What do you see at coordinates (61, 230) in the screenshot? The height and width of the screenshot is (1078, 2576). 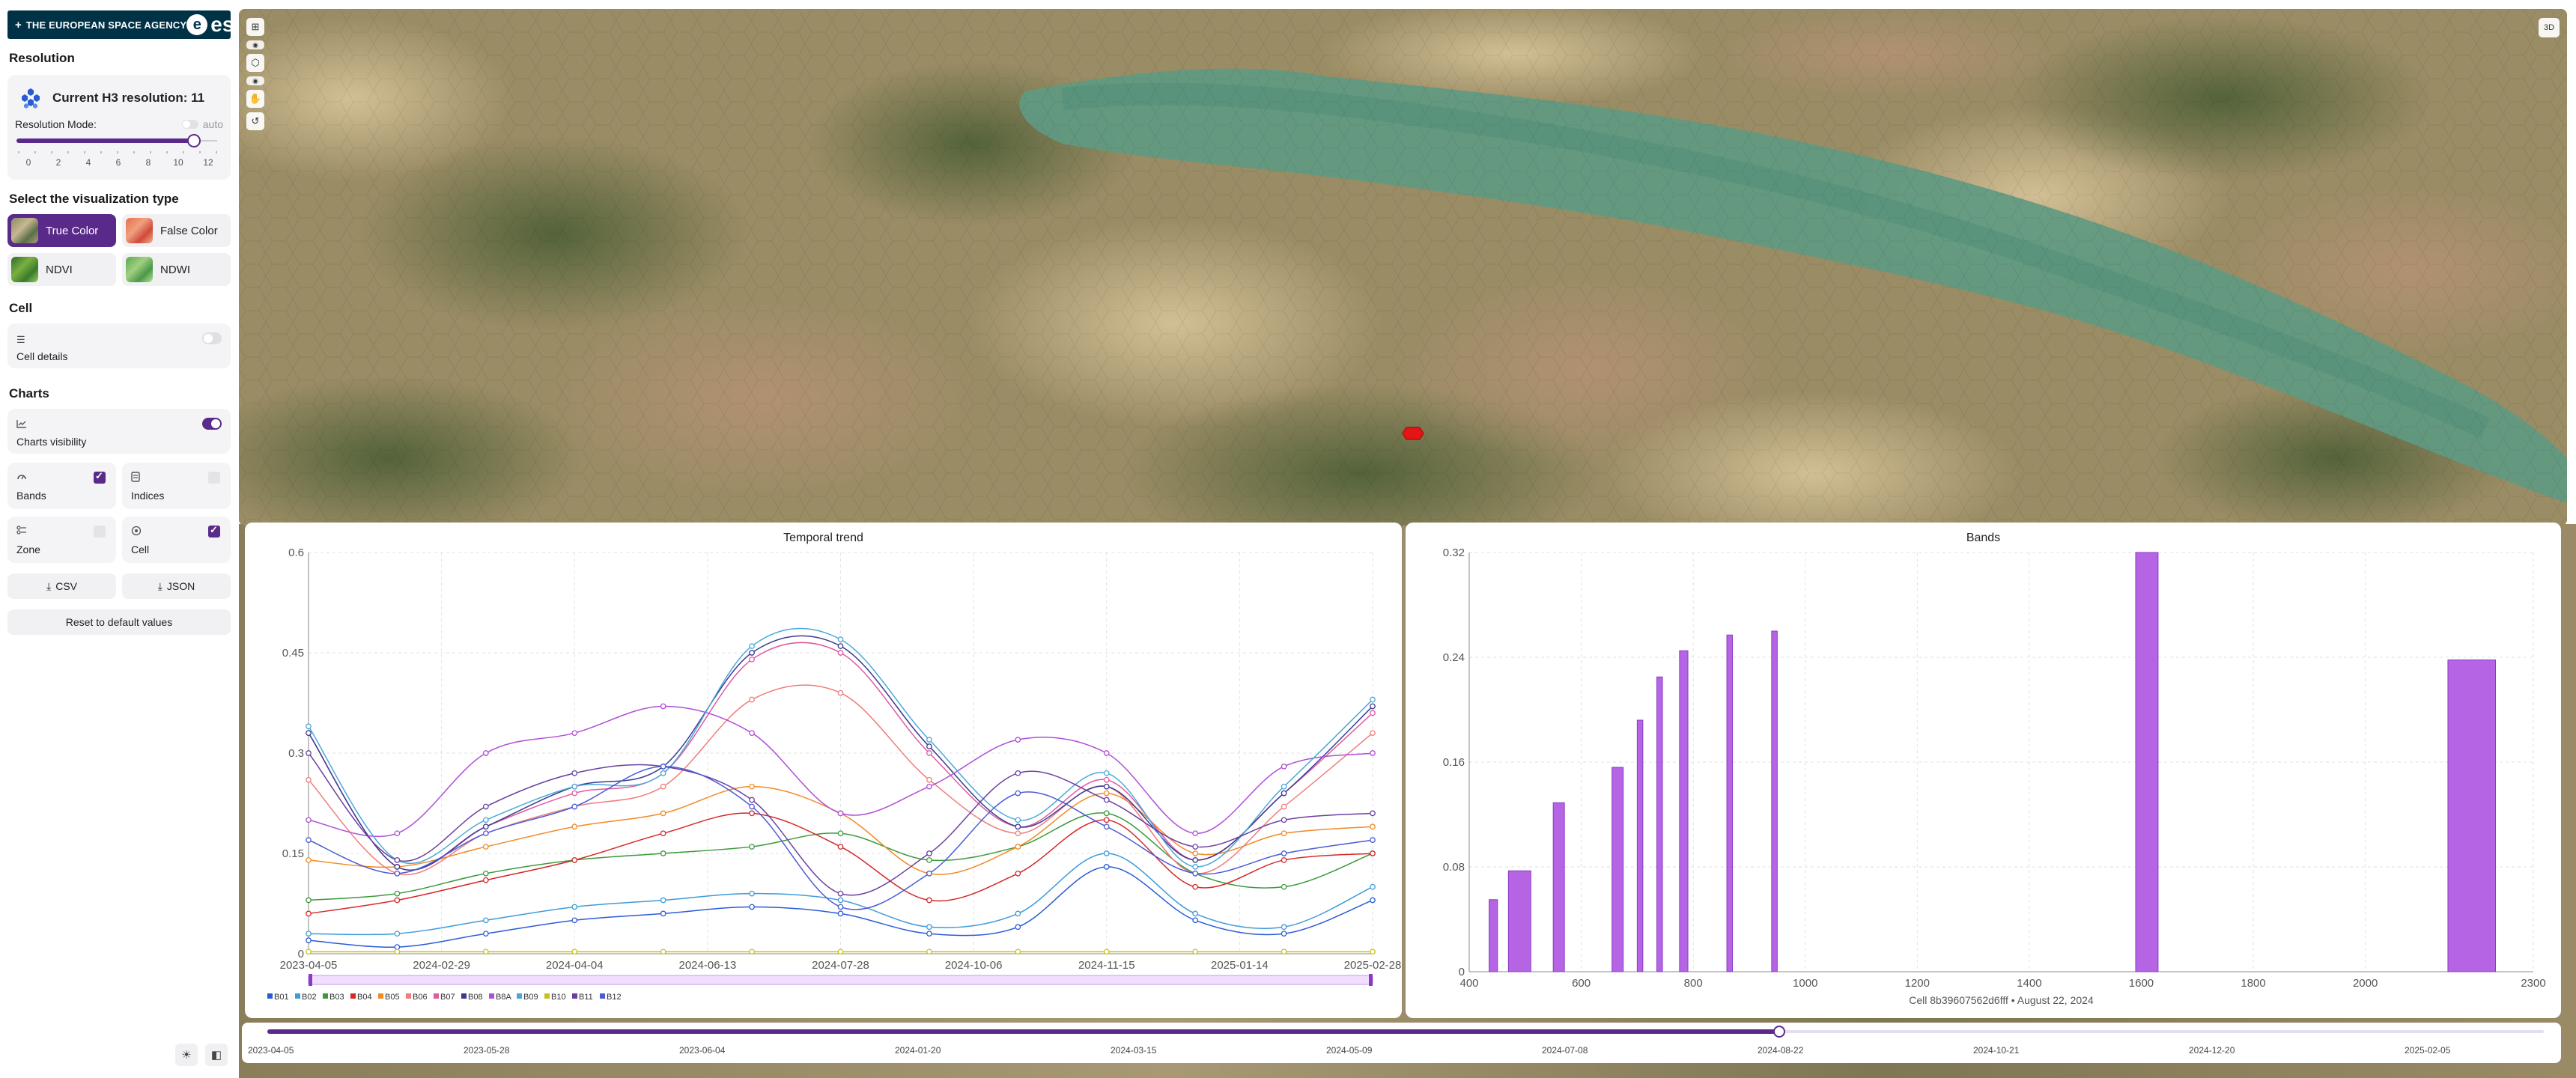 I see `viz-true-color-button: True Color` at bounding box center [61, 230].